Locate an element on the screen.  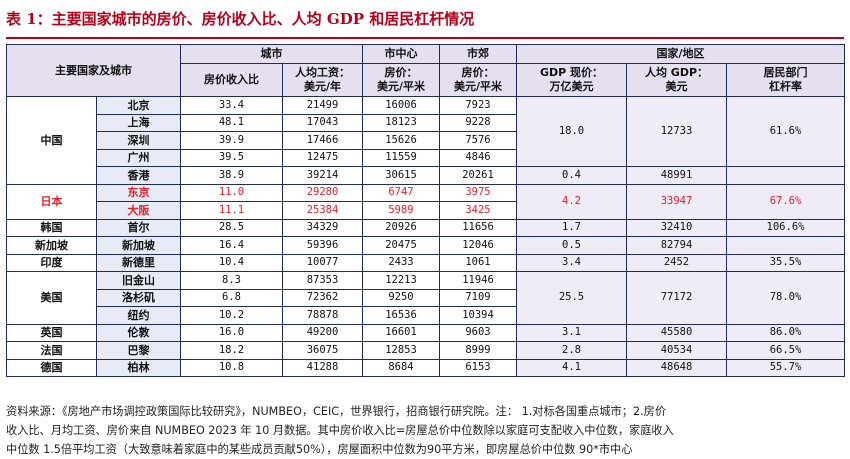
ratio-cell: 11.0 is located at coordinates (231, 192).